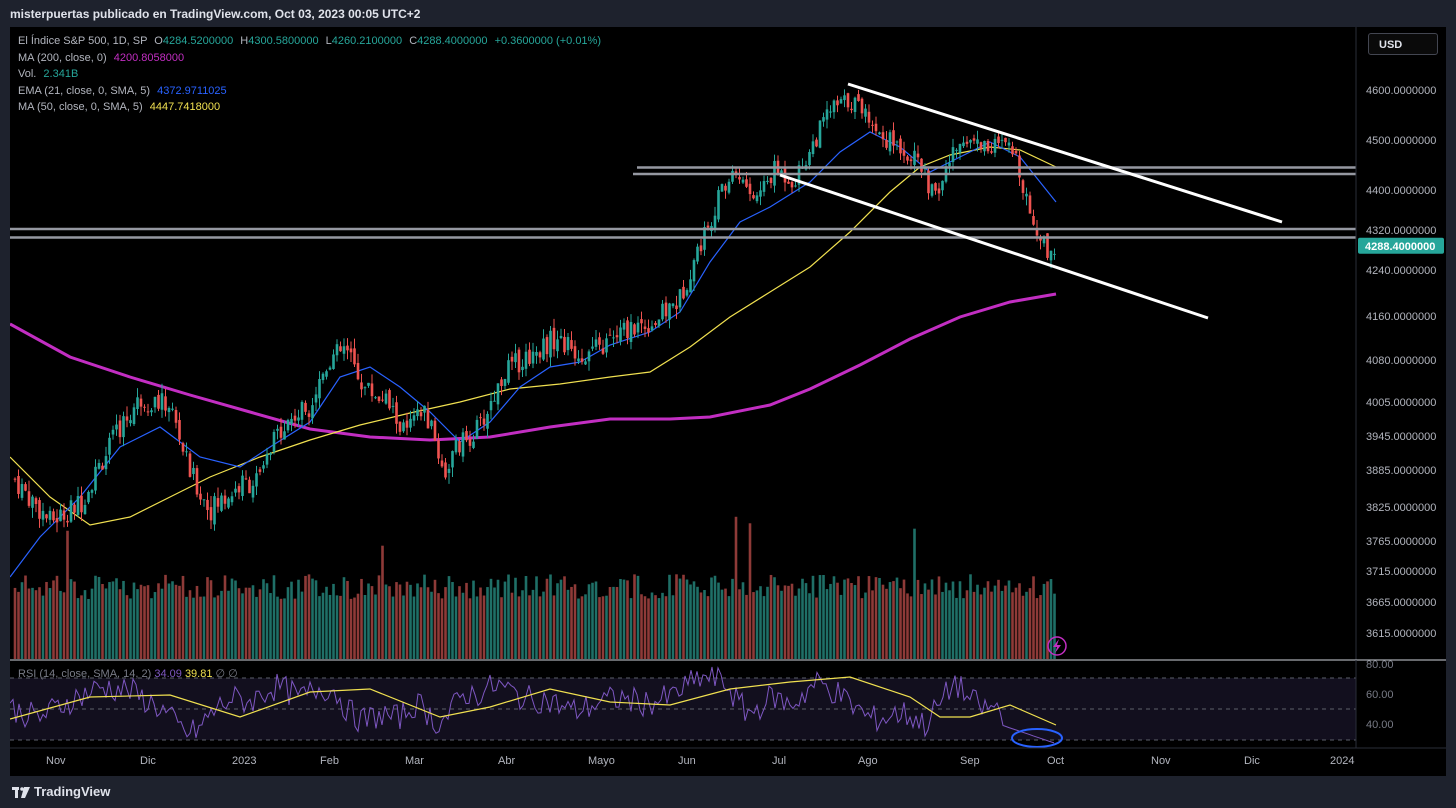 The width and height of the screenshot is (1456, 808). I want to click on price-scale-bg, so click(1401, 401).